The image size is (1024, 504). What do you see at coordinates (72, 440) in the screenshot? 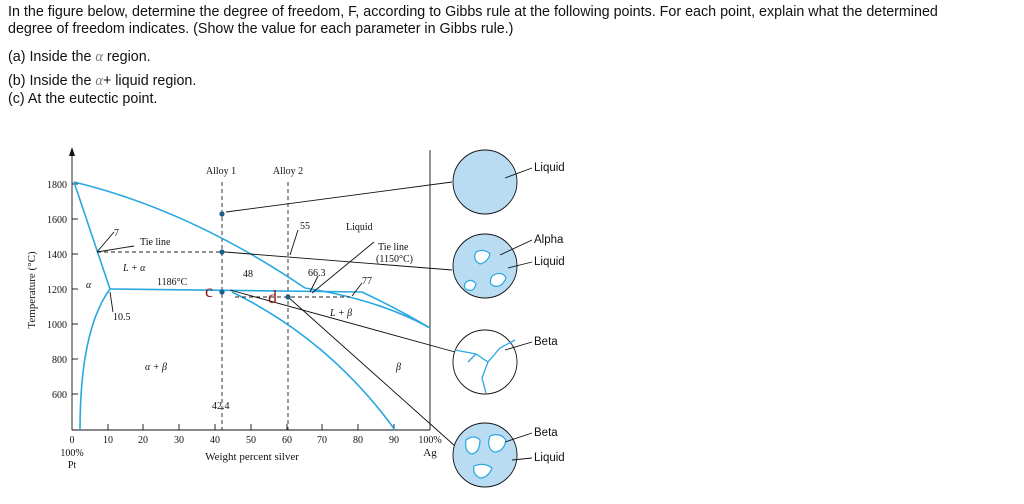
I see `xtick-label: 0` at bounding box center [72, 440].